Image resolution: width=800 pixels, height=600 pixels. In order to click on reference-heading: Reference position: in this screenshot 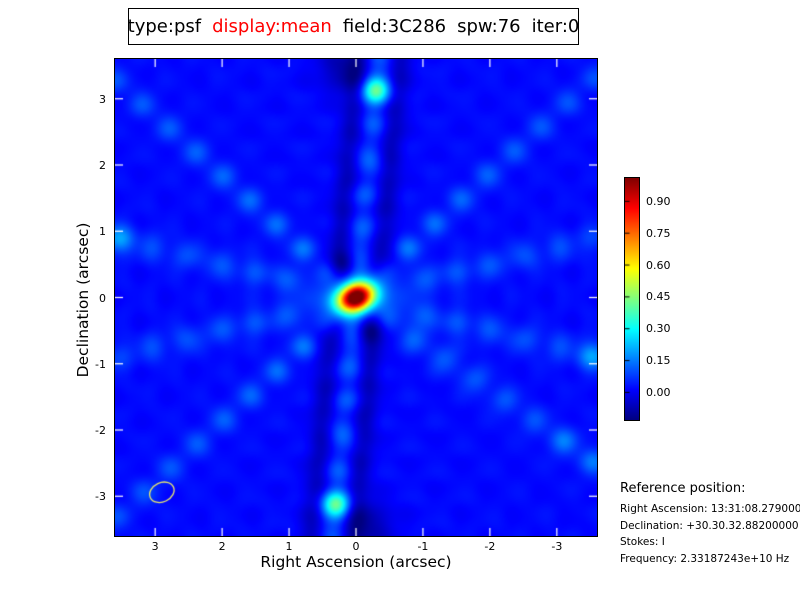, I will do `click(683, 488)`.